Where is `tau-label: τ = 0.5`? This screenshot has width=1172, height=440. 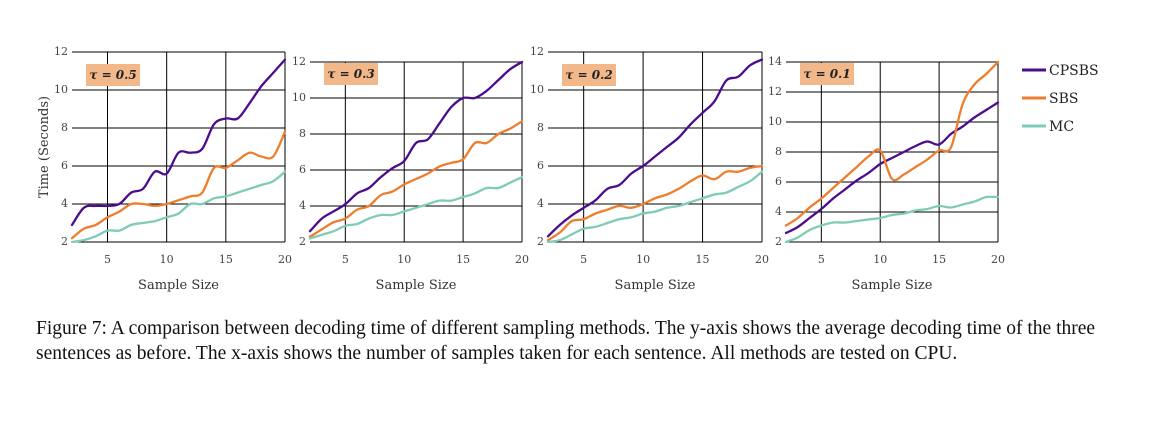
tau-label: τ = 0.5 is located at coordinates (112, 75).